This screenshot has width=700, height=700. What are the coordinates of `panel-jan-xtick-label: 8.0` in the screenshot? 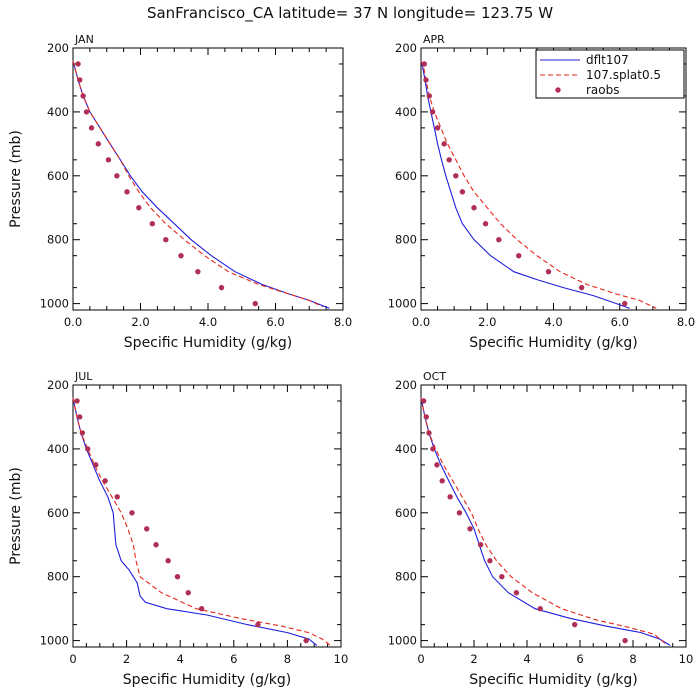 It's located at (343, 322).